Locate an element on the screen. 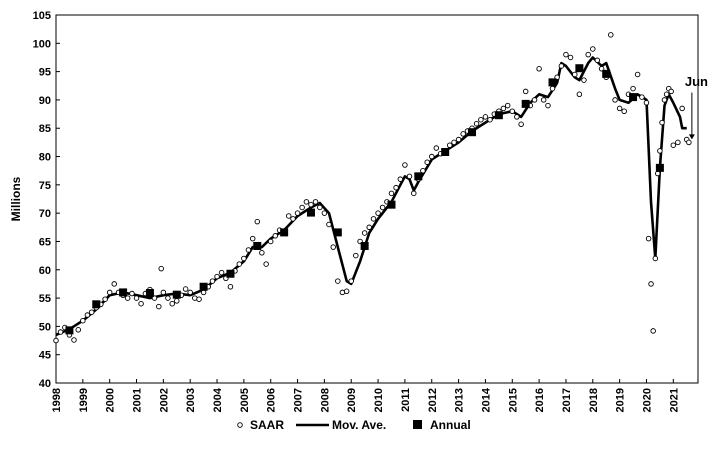 The width and height of the screenshot is (720, 450). y-tick-label: 80 is located at coordinates (45, 158).